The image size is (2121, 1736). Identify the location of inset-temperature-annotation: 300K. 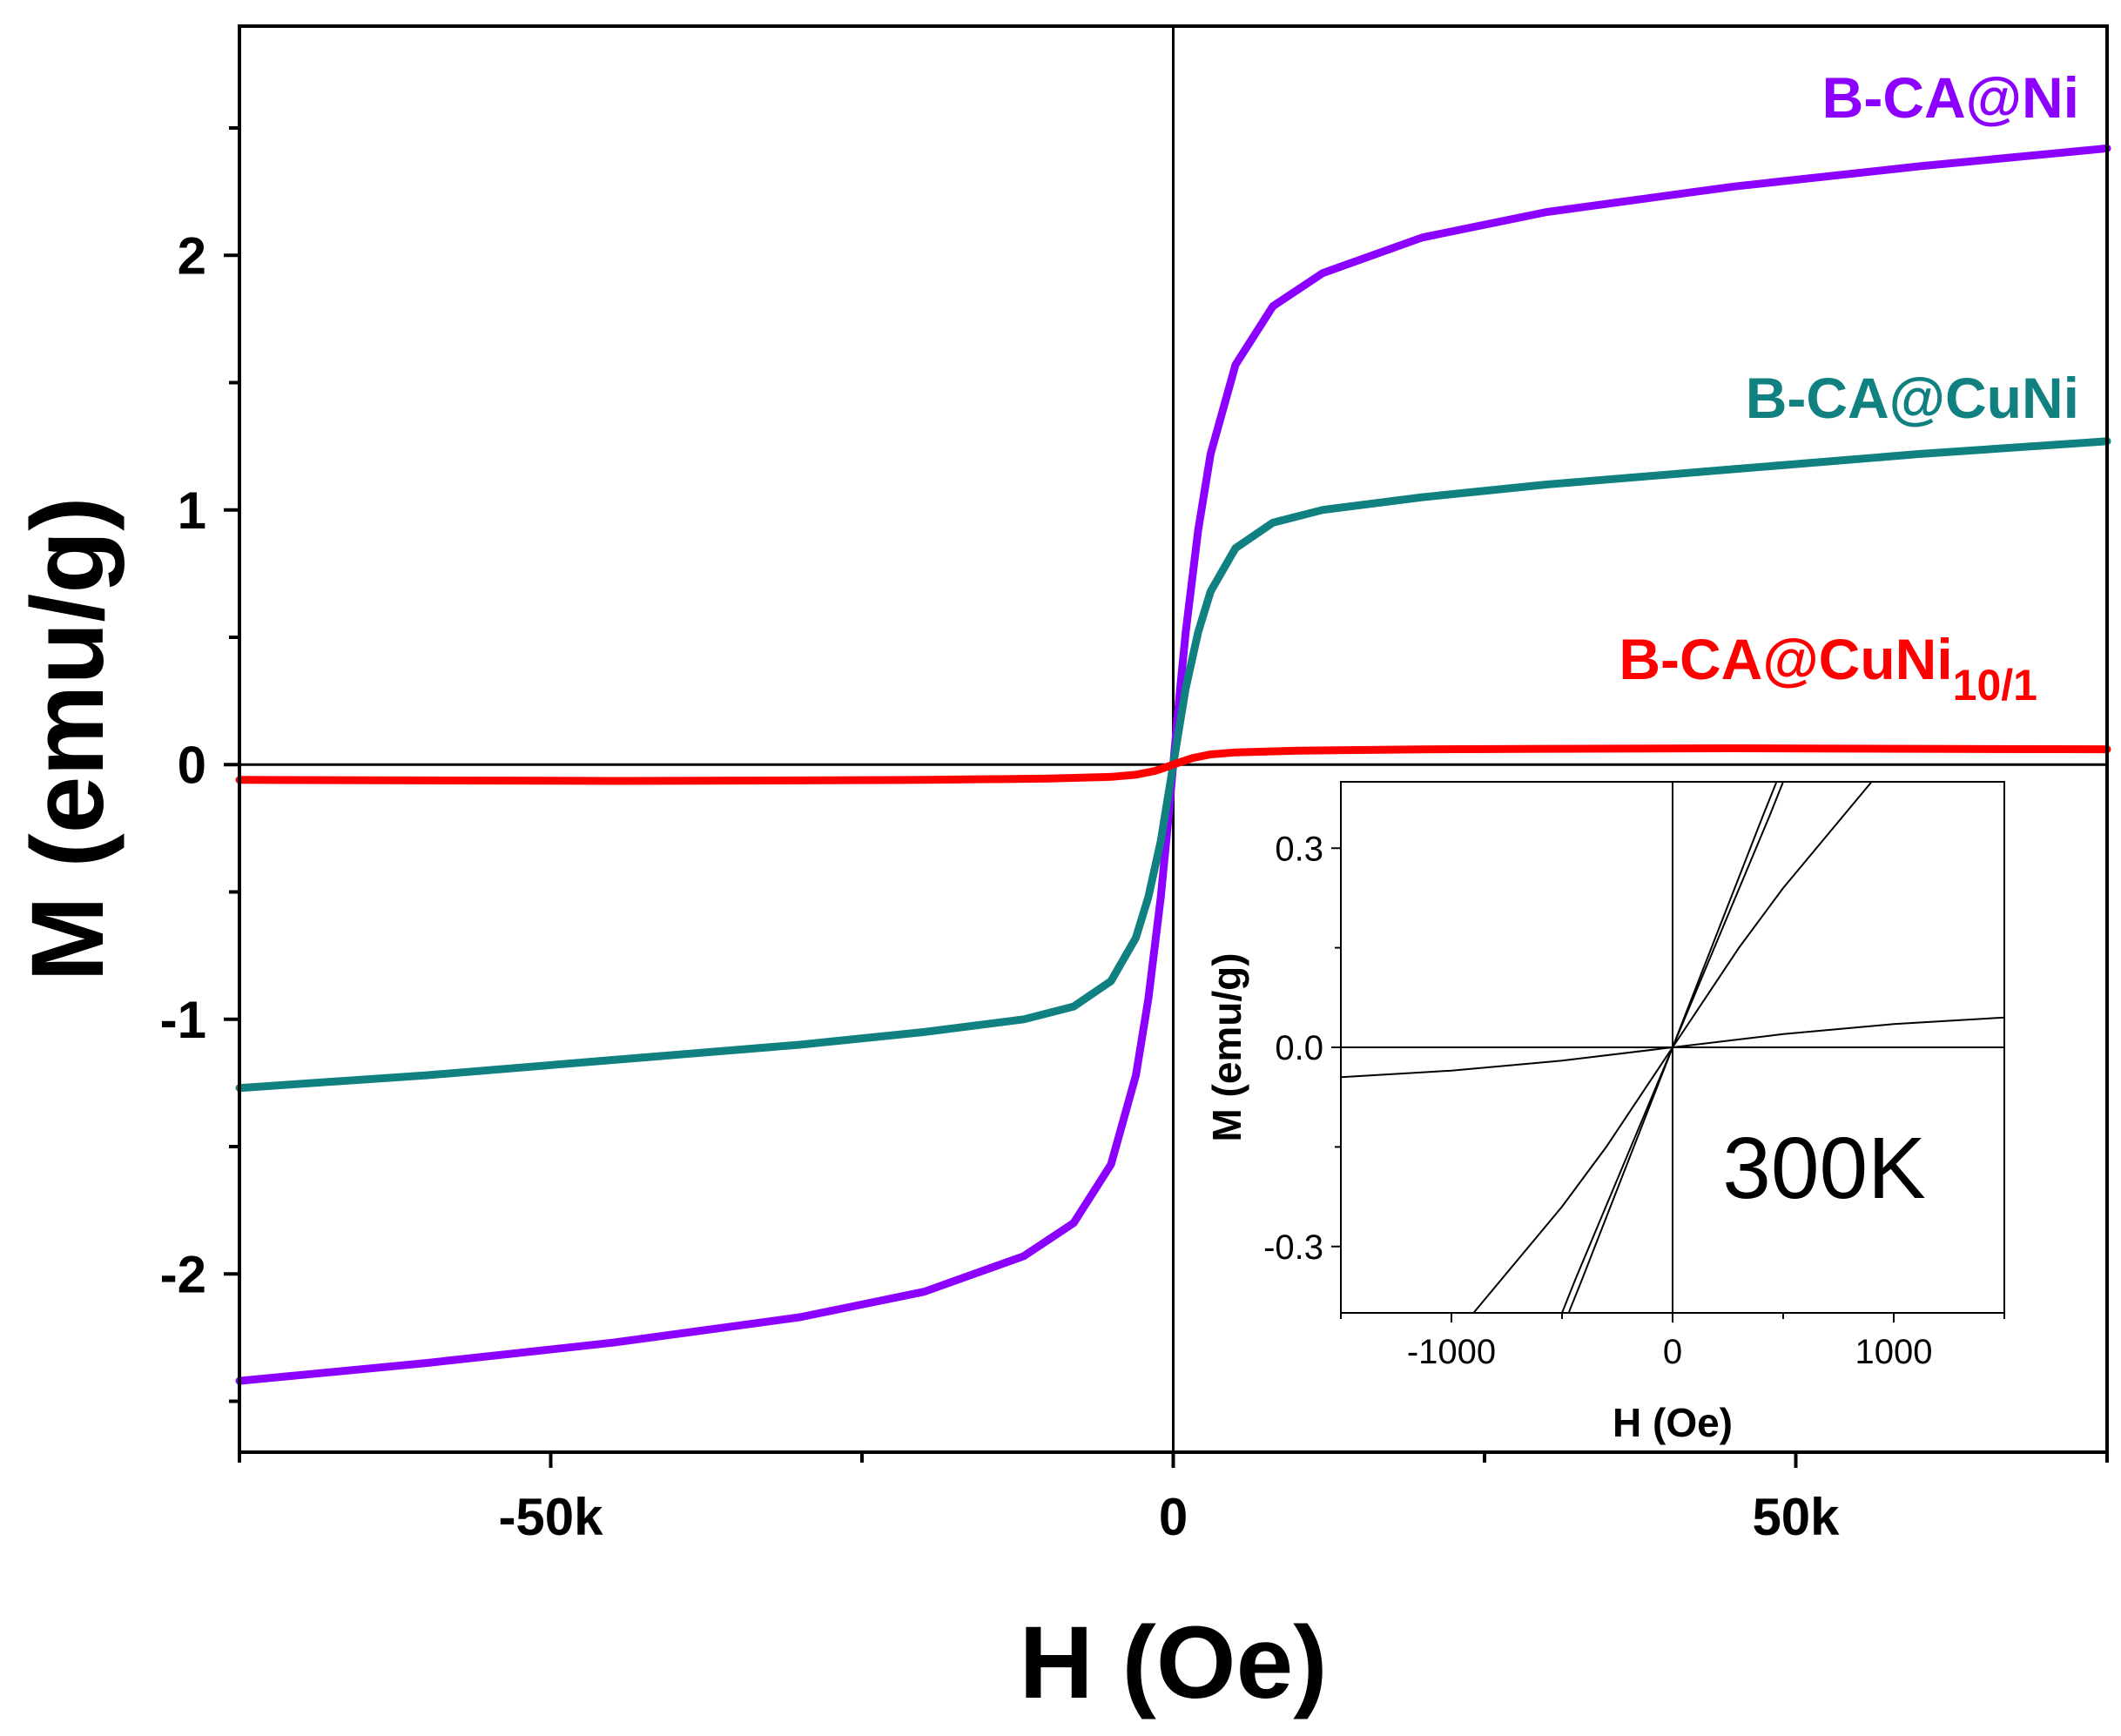
(1824, 1168).